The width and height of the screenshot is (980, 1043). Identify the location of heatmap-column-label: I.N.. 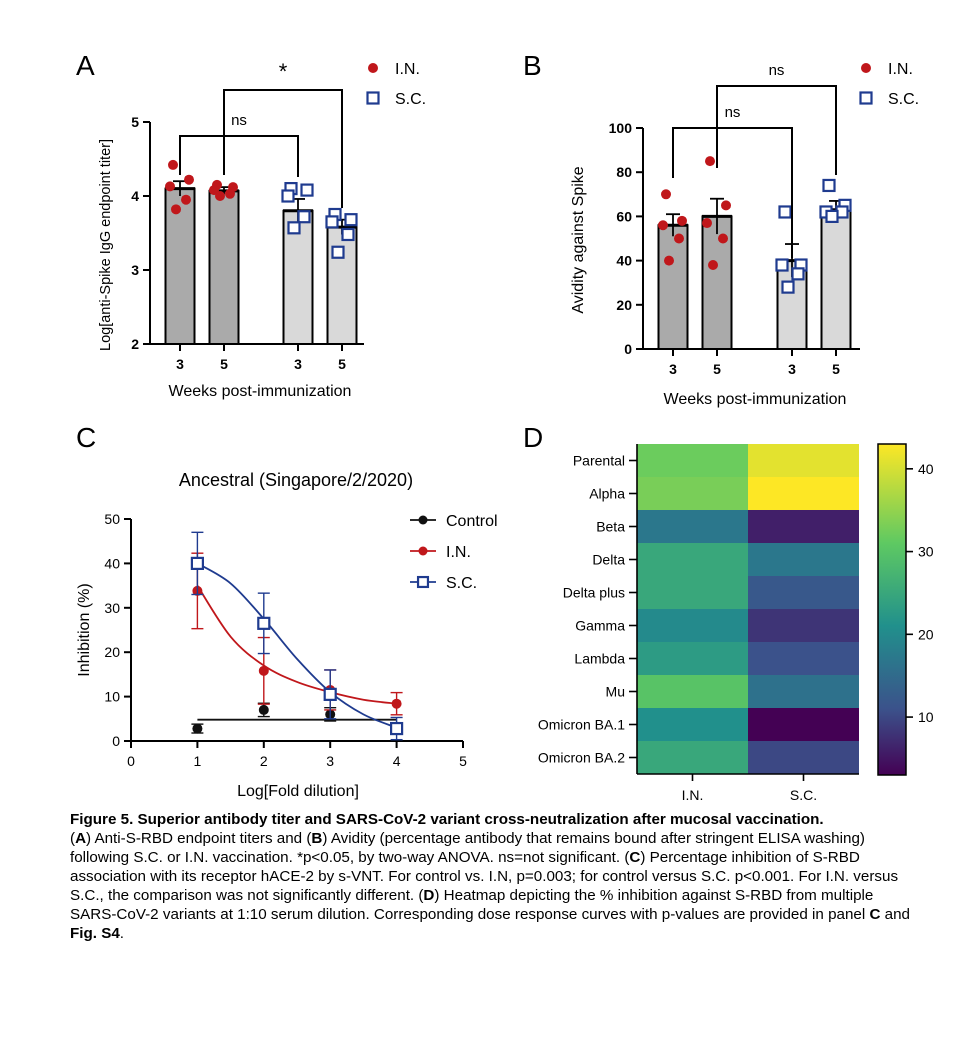
(693, 795).